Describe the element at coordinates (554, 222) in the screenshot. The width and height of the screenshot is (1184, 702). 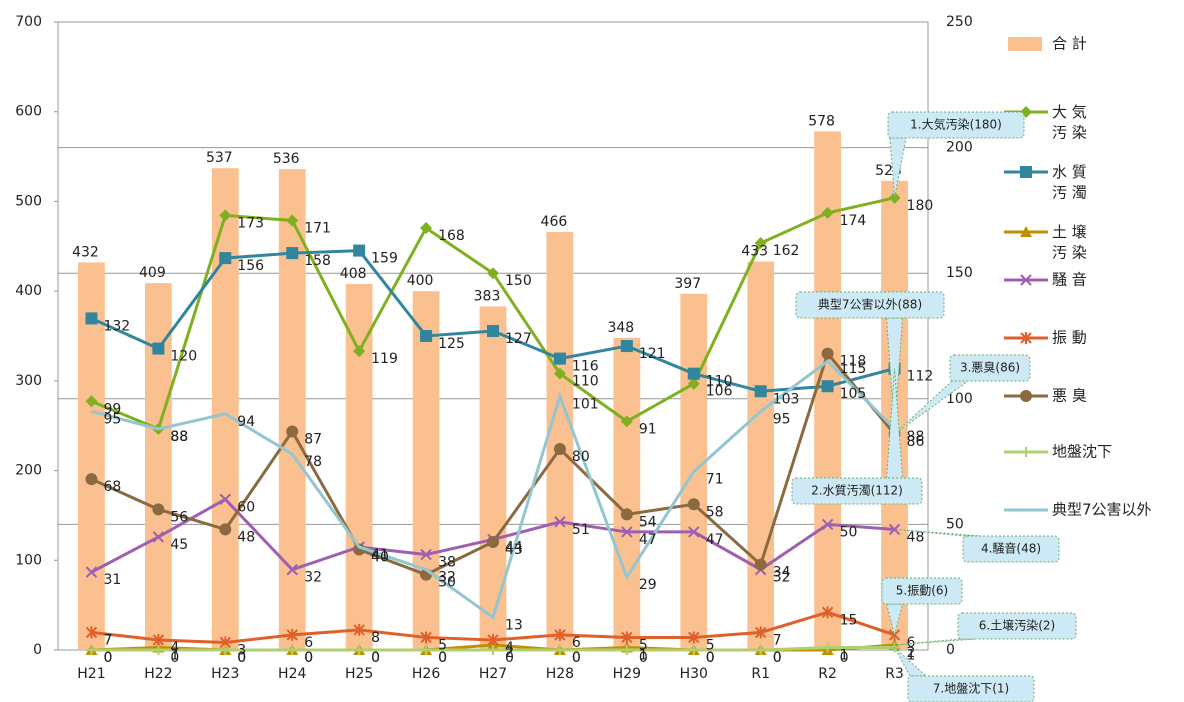
I see `data-label: 466` at that location.